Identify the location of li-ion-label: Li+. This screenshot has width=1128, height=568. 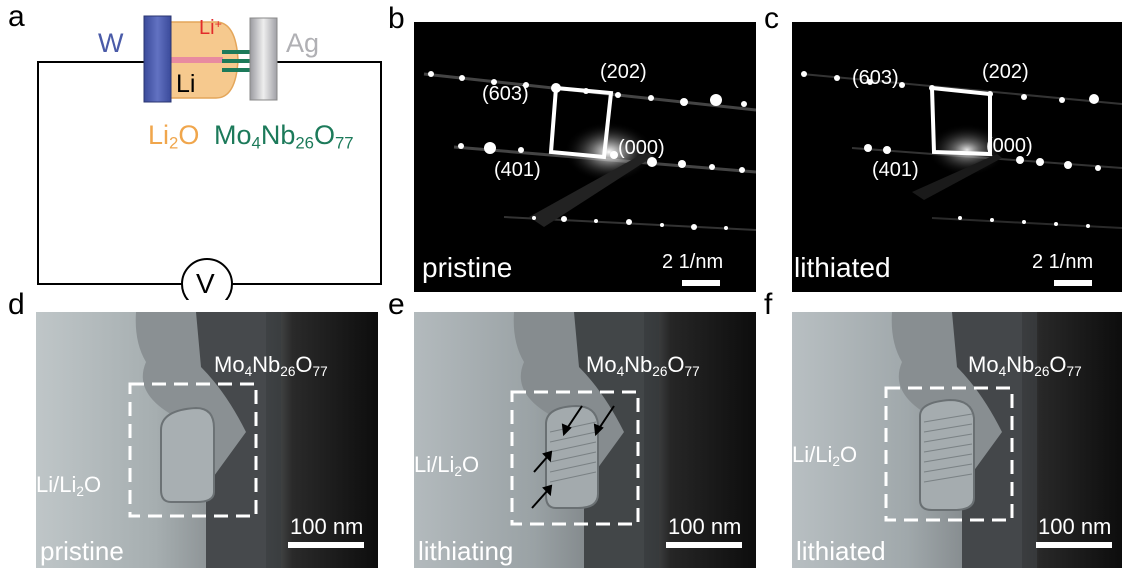
(210, 27).